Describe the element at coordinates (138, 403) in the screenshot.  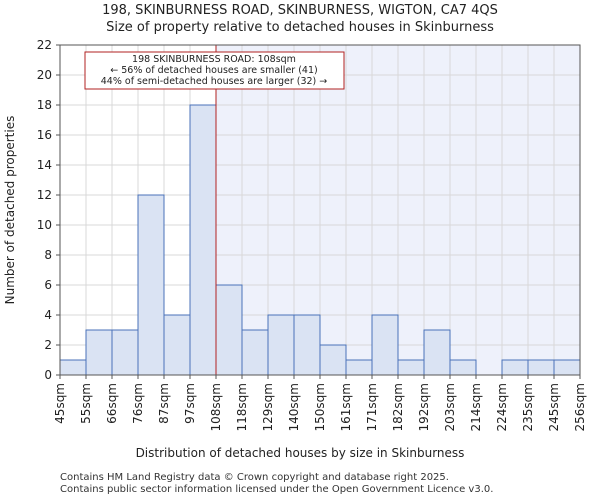
I see `x-tick-label: 76sqm` at that location.